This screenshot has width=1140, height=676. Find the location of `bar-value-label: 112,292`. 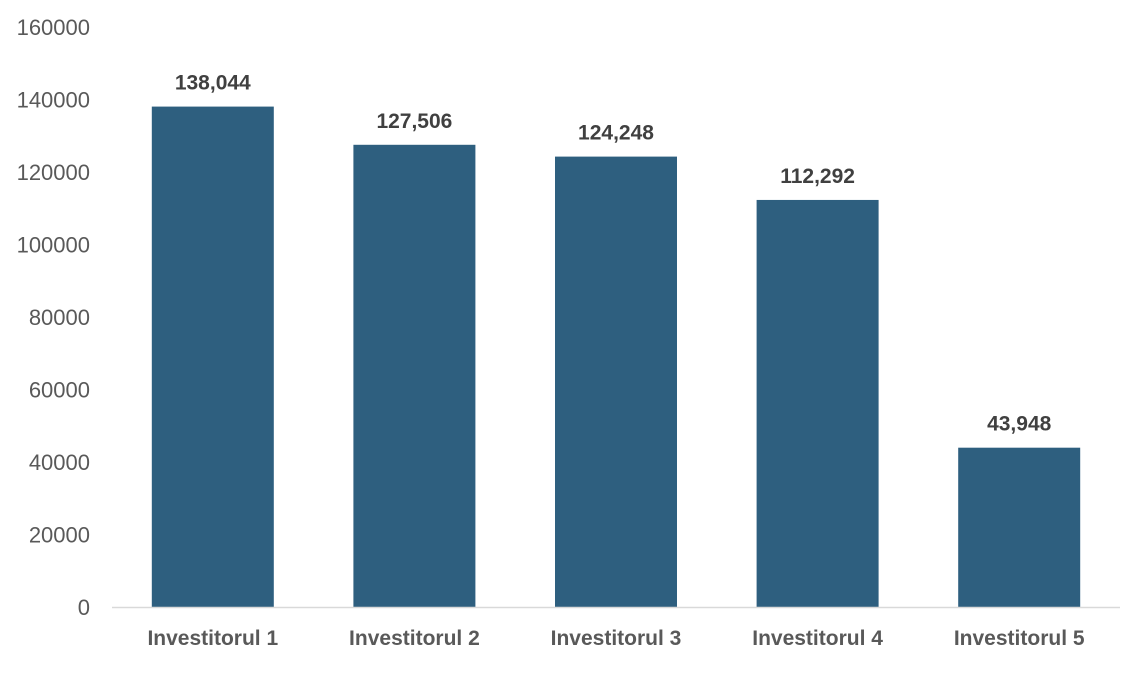

bar-value-label: 112,292 is located at coordinates (817, 176).